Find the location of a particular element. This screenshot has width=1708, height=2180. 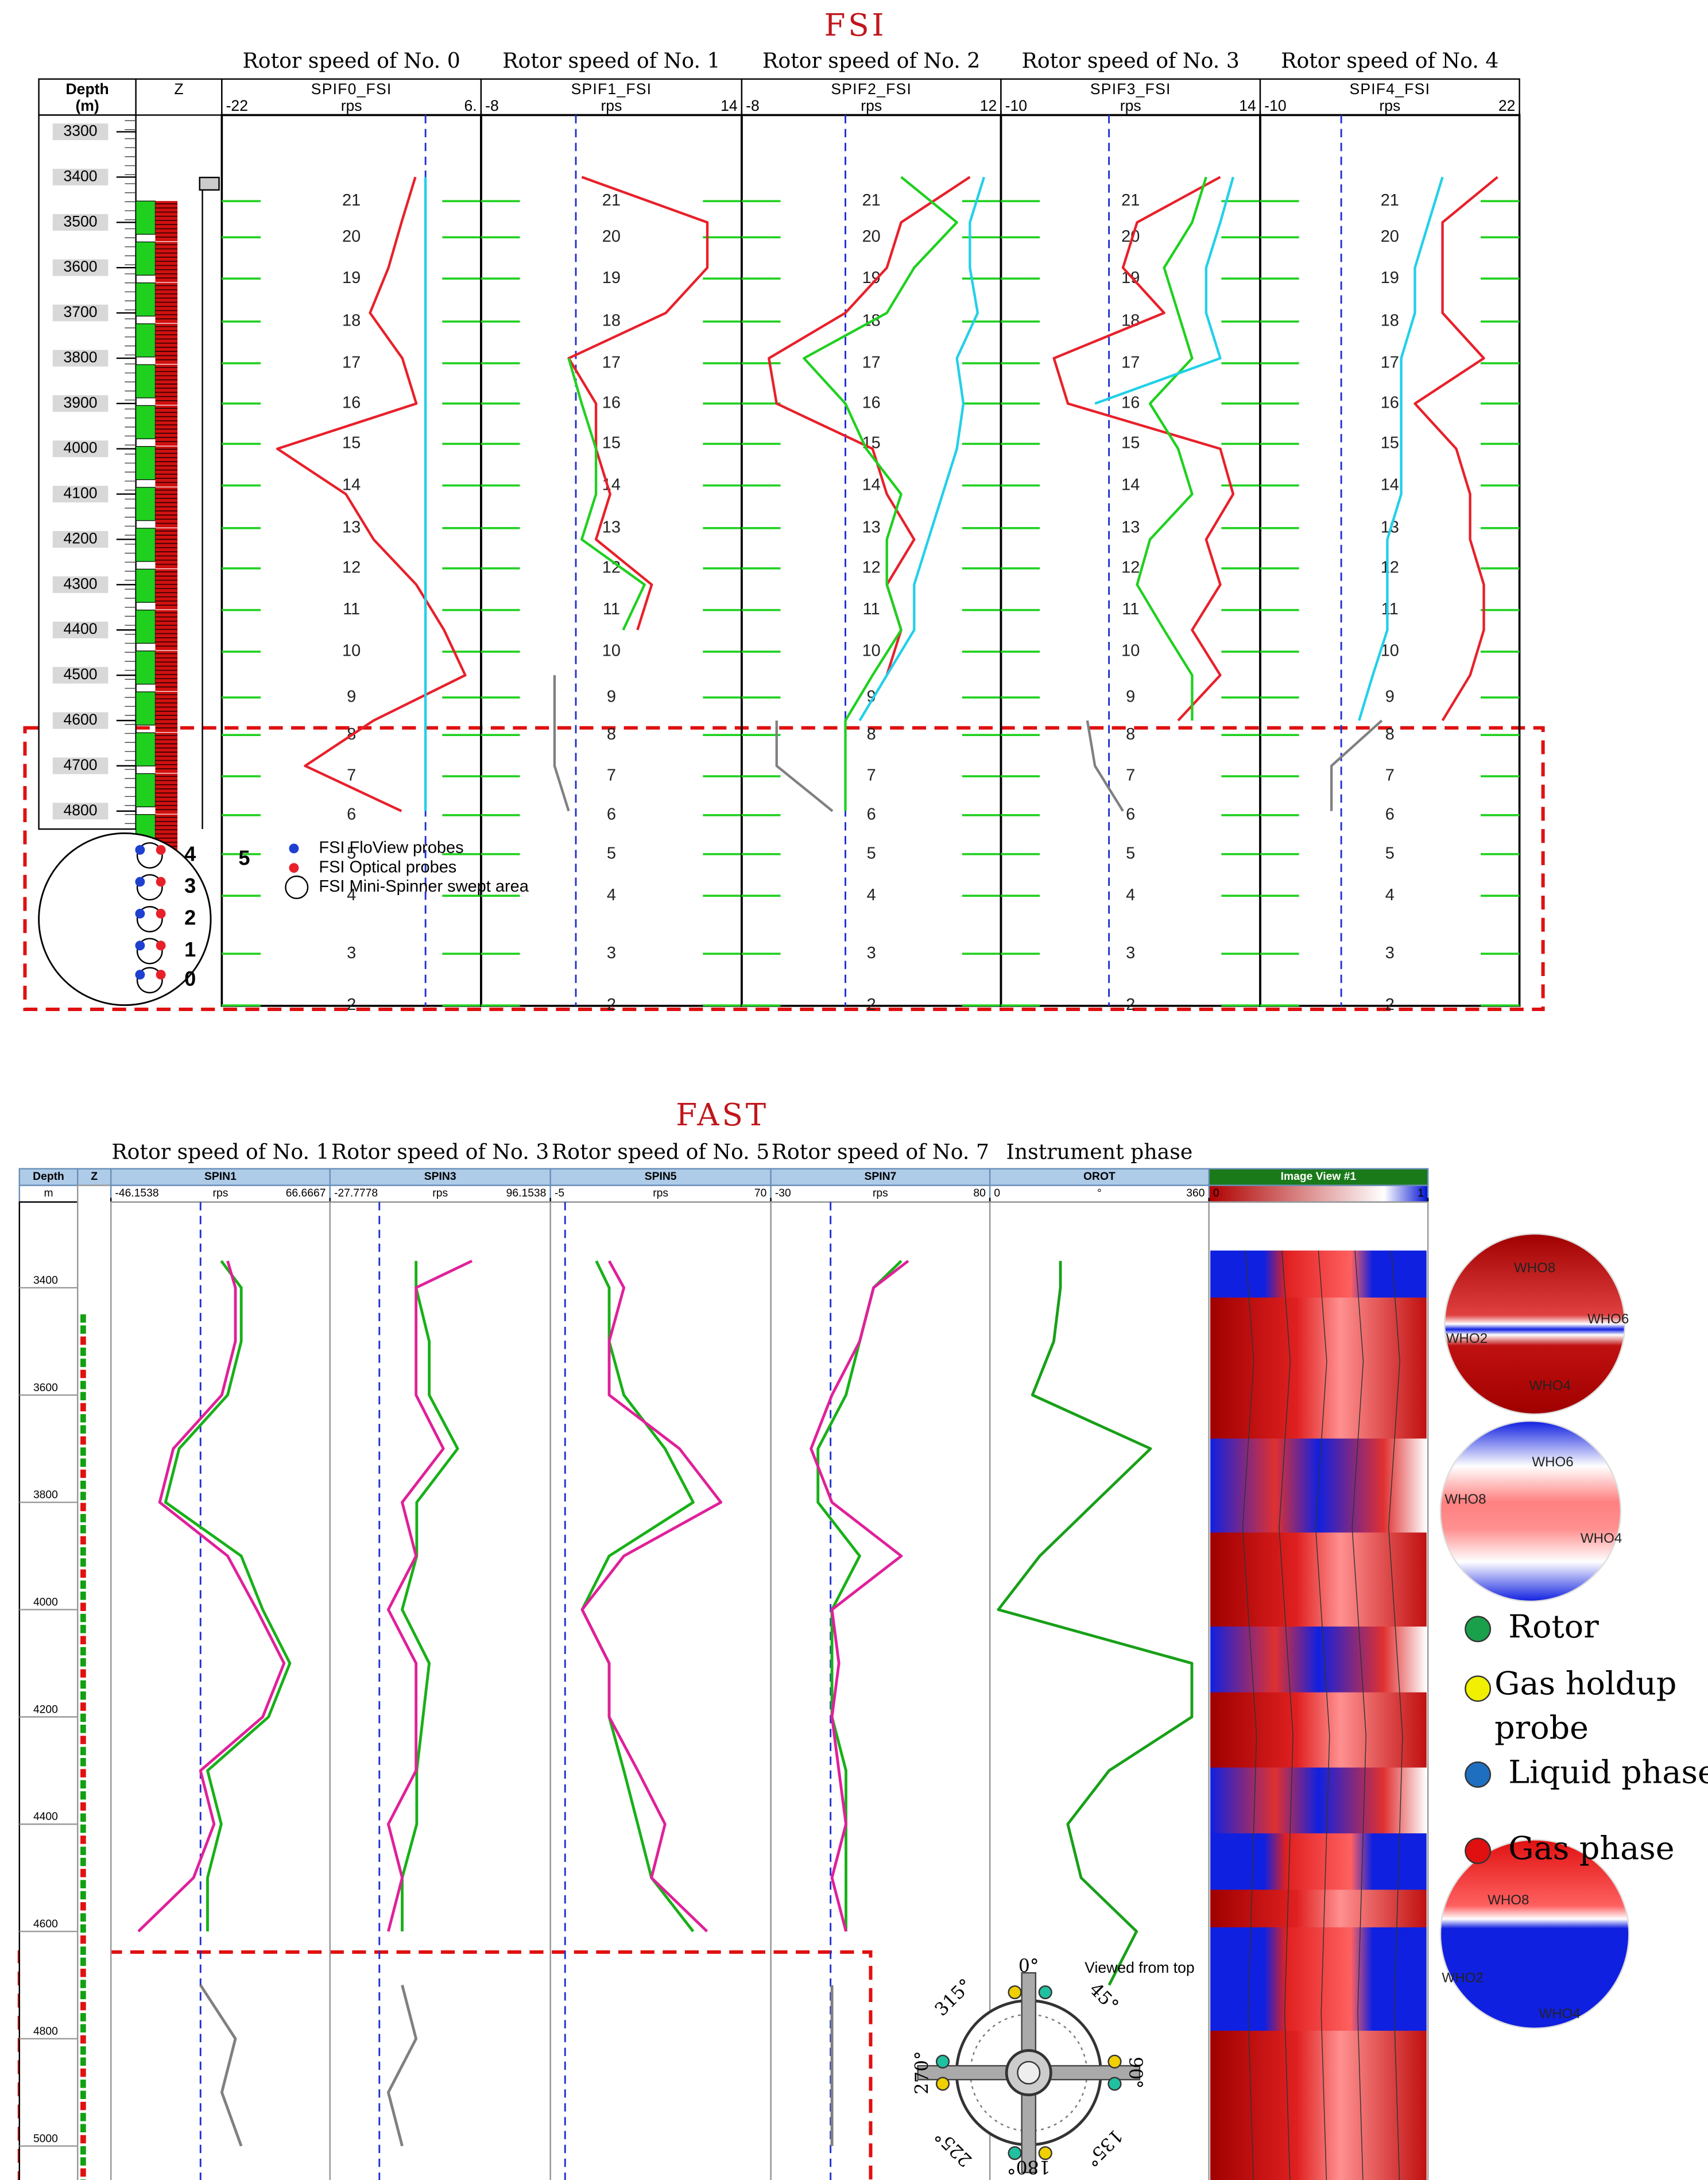

track-title: Rotor speed of No. 3 is located at coordinates (440, 1152).